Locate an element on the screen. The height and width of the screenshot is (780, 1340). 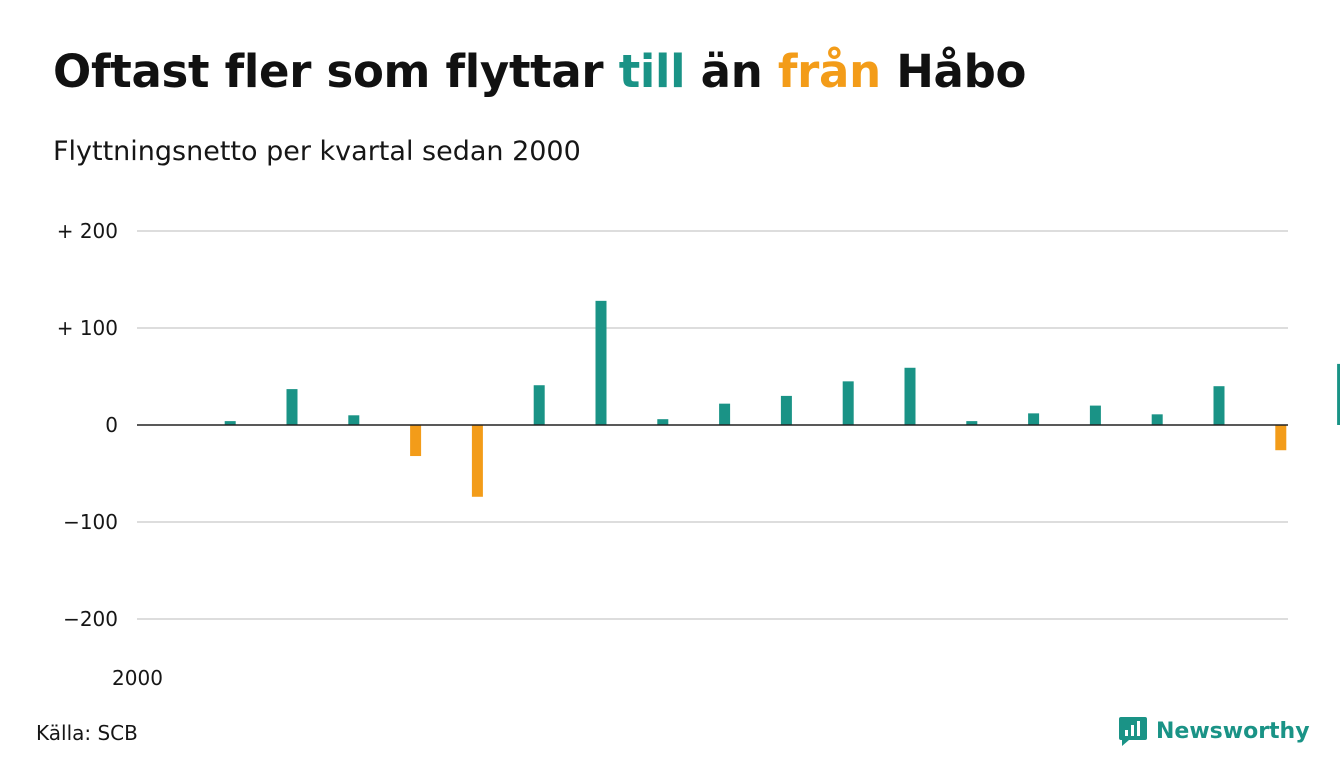
y-tick-label: −100 is located at coordinates (90, 522).